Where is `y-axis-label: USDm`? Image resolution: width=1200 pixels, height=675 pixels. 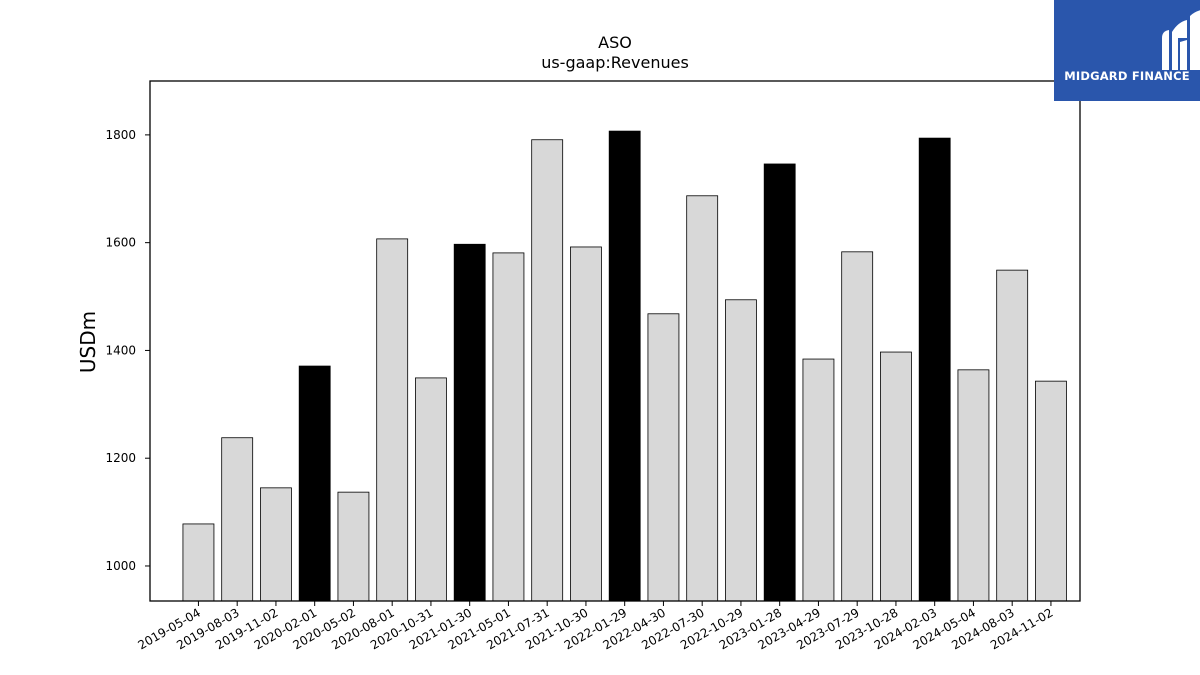
y-axis-label: USDm is located at coordinates (88, 342).